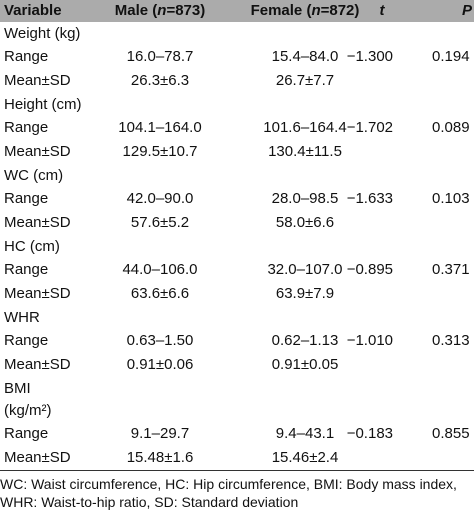 This screenshot has width=474, height=513. Describe the element at coordinates (237, 470) in the screenshot. I see `table-rule` at that location.